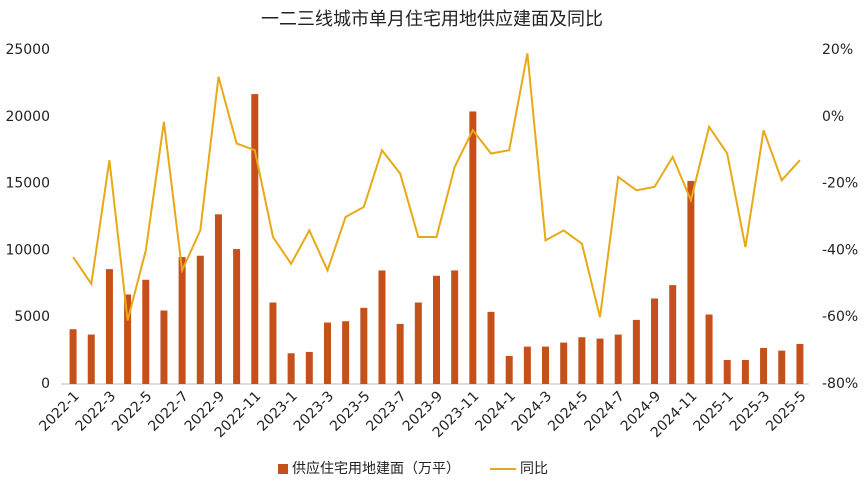 This screenshot has height=491, width=865. I want to click on y2-tick-label: -40%, so click(840, 250).